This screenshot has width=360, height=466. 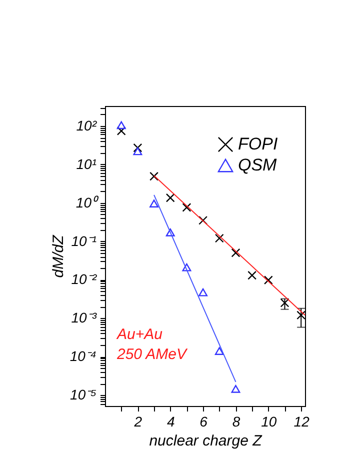 I want to click on y-tick-label: 10², so click(x=87, y=125).